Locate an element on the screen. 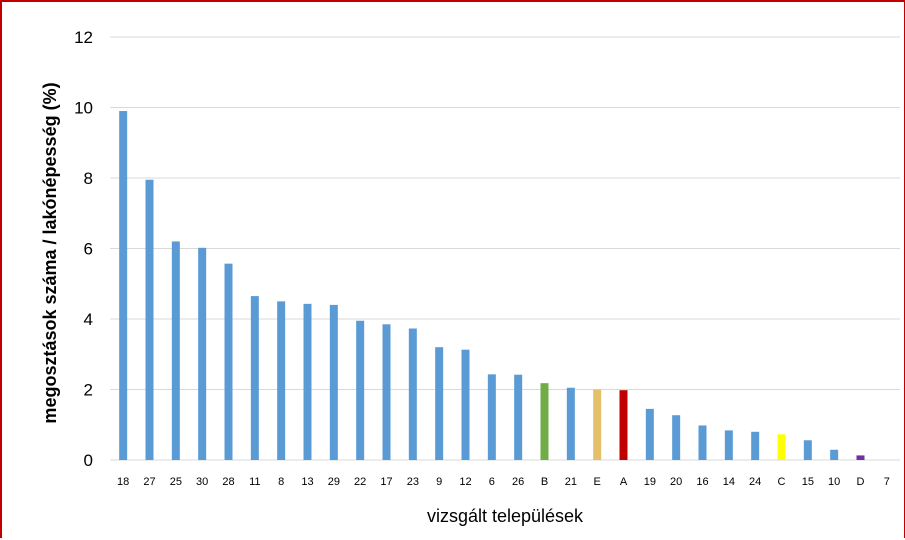 This screenshot has width=905, height=540. x-tick-label: C is located at coordinates (782, 482).